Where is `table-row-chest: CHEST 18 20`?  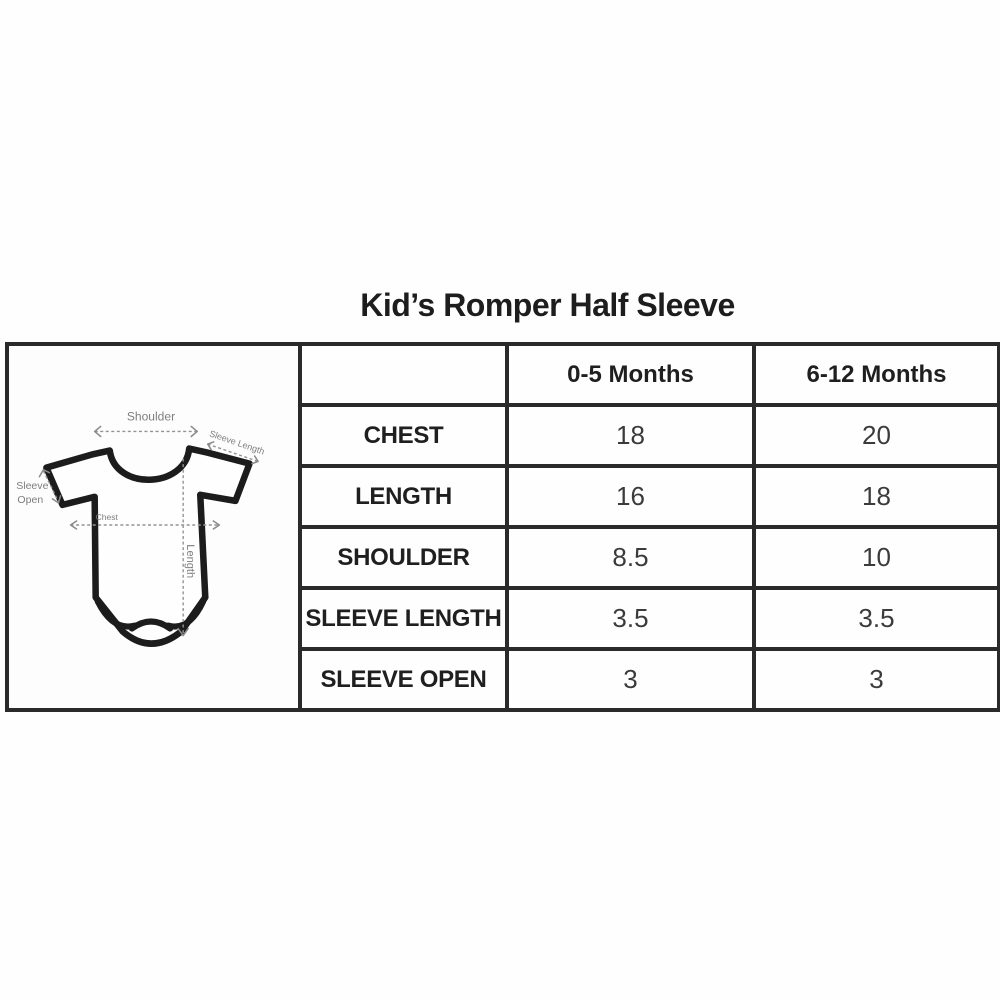 table-row-chest: CHEST 18 20 is located at coordinates (503, 435).